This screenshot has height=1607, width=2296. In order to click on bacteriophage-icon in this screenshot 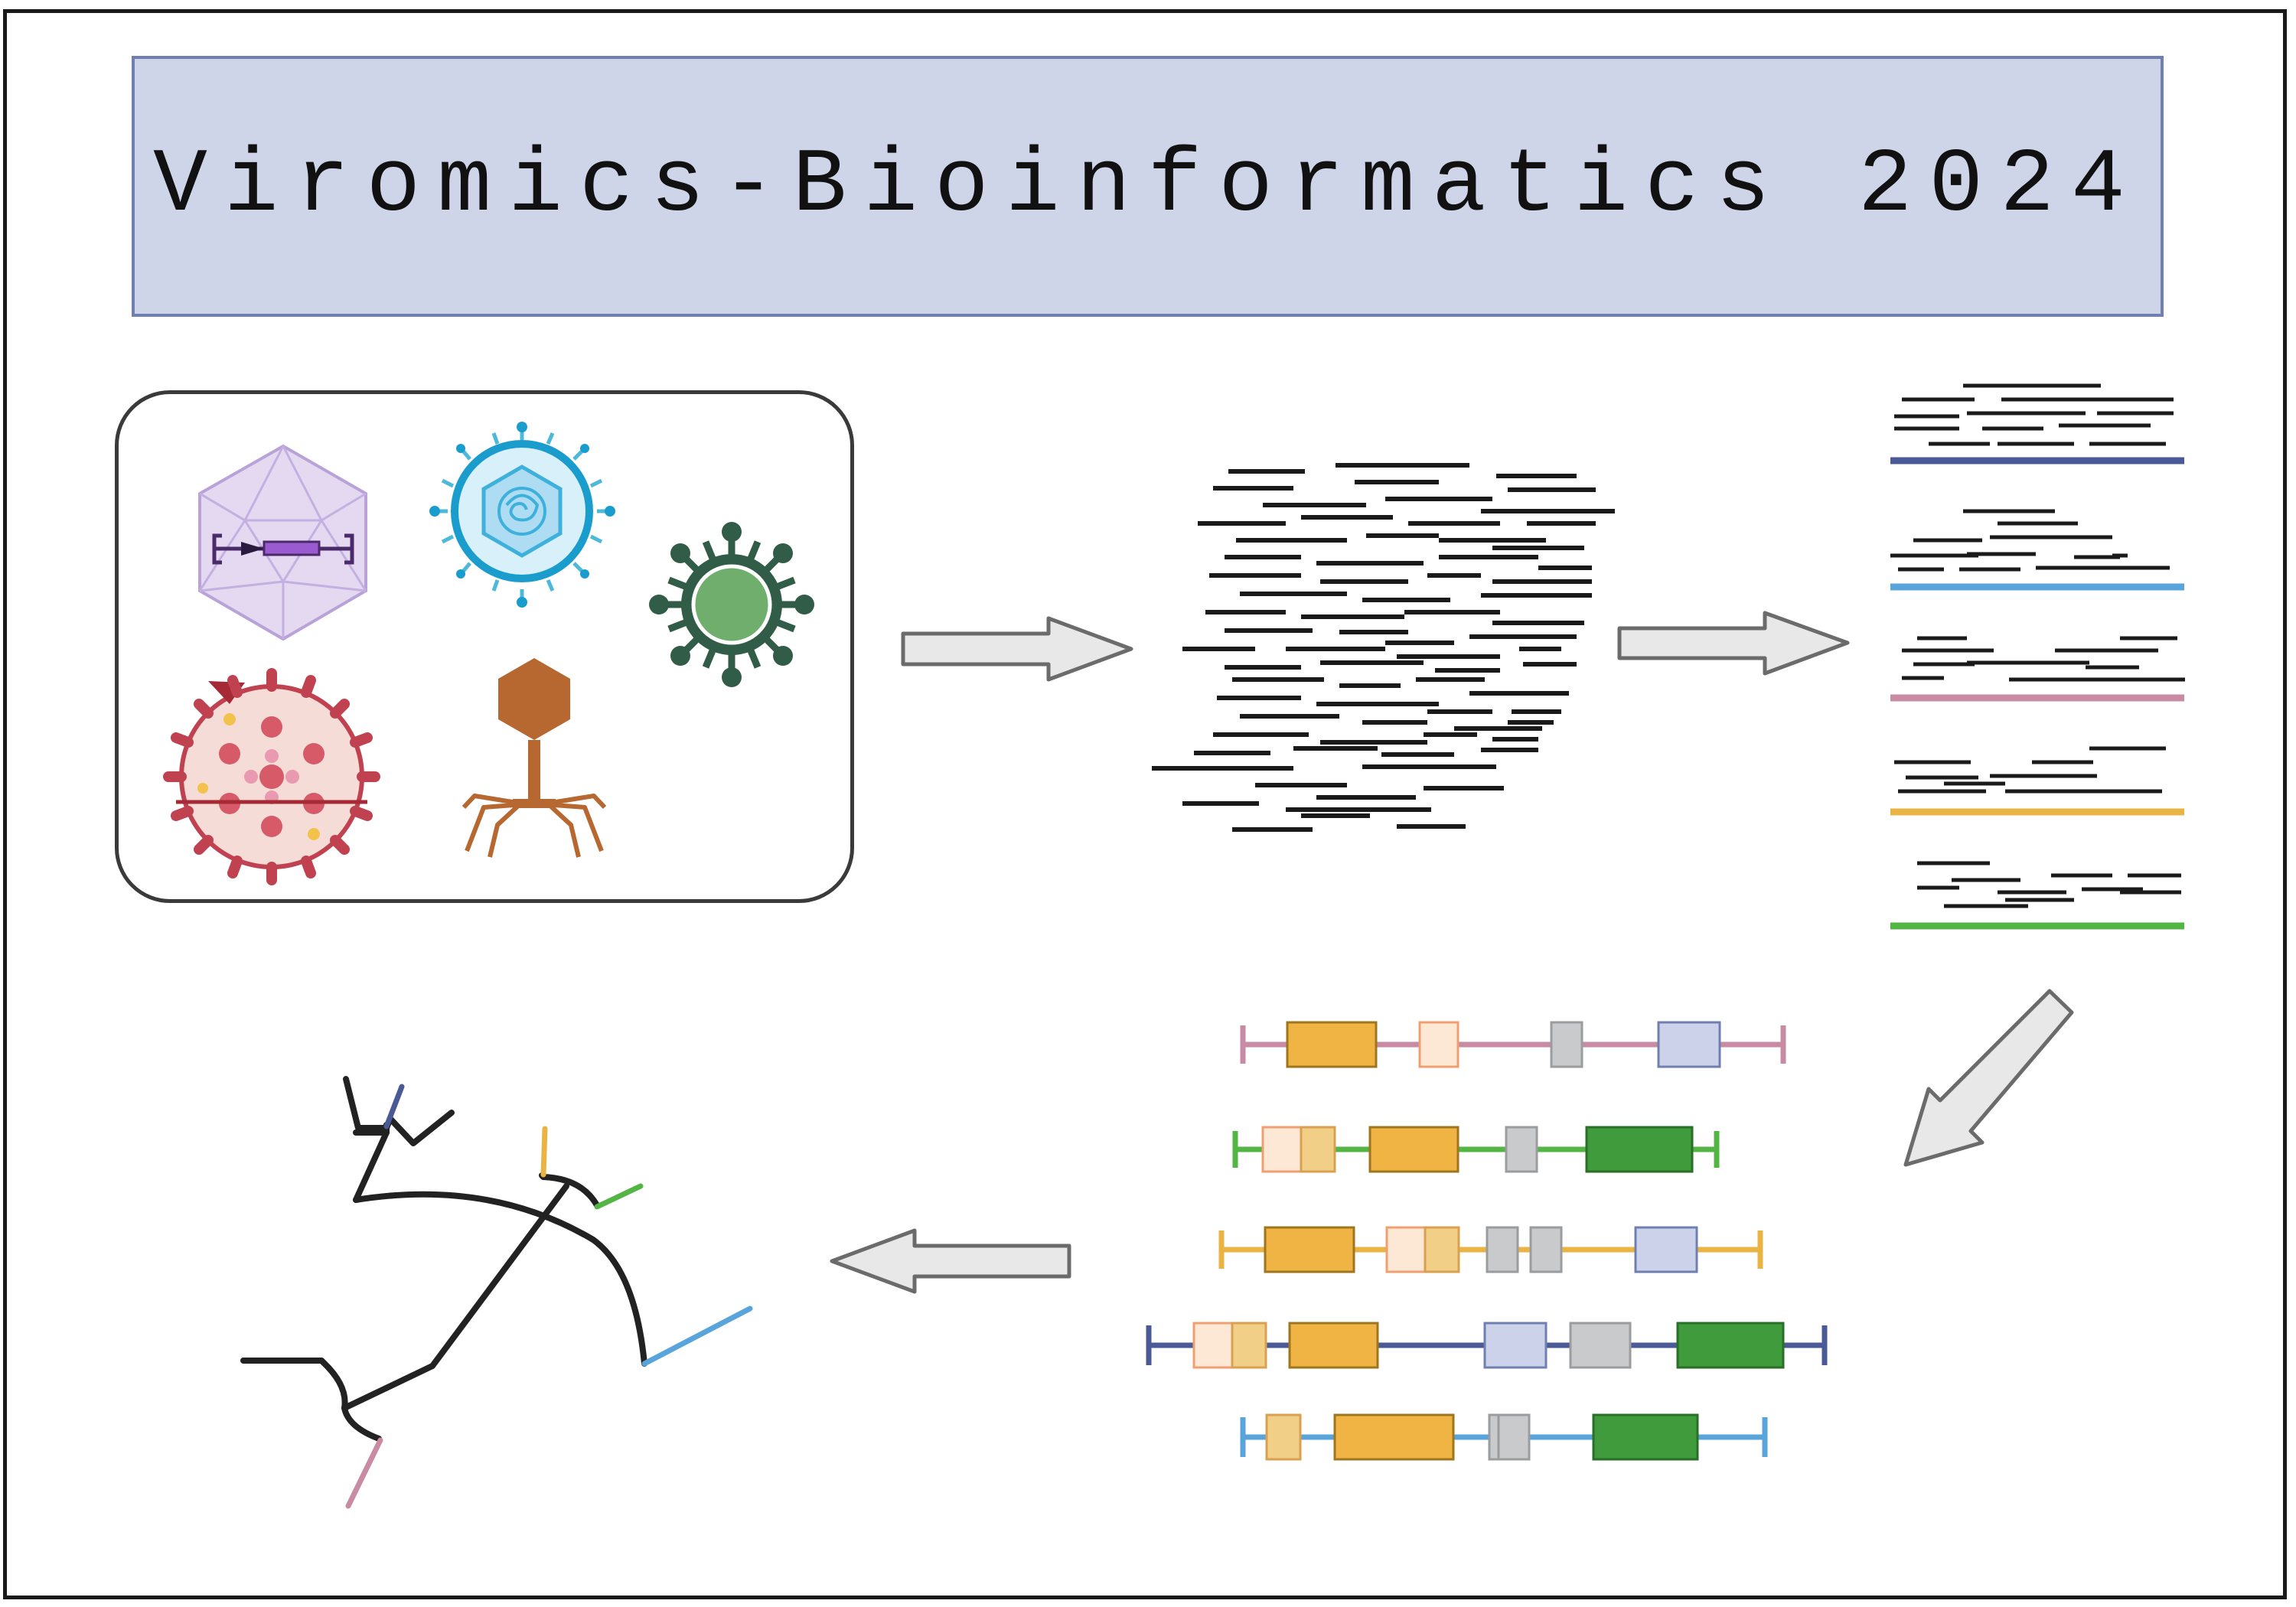, I will do `click(534, 758)`.